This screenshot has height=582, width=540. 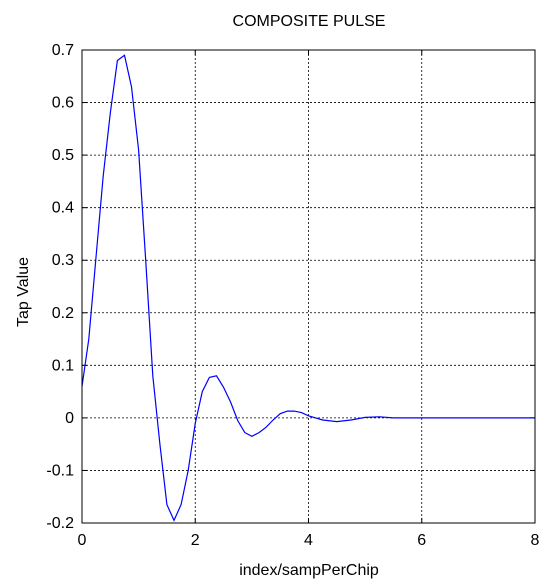 I want to click on y-tick-label: 0.7, so click(x=63, y=50).